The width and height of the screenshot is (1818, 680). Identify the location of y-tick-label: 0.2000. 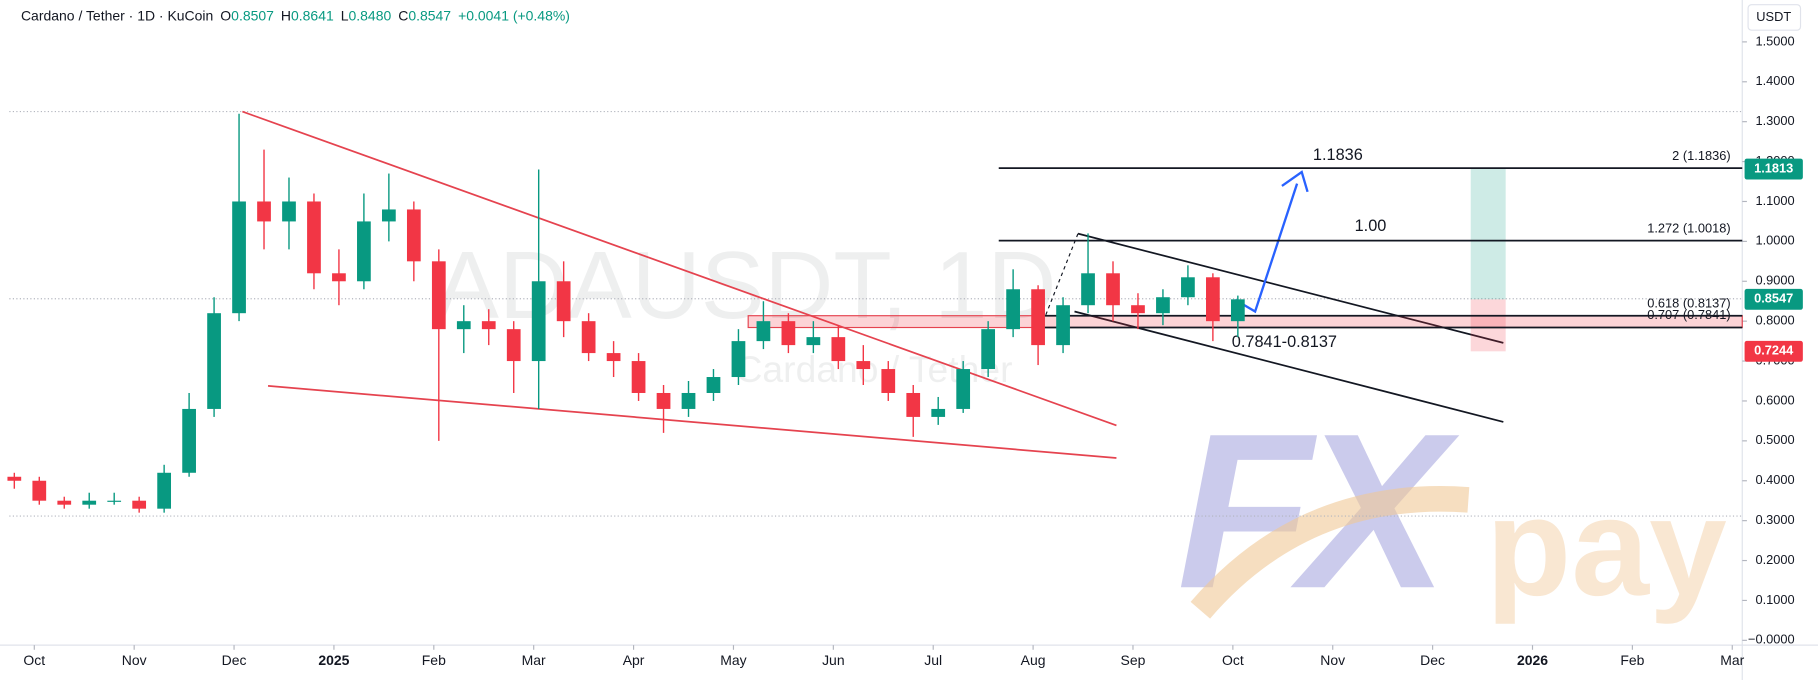
(1775, 559).